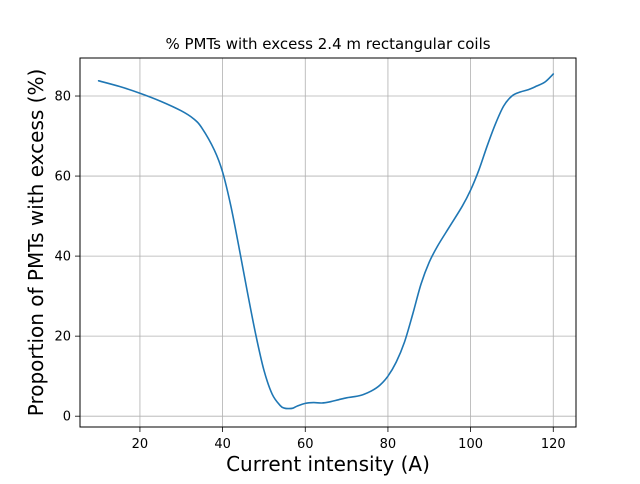 This screenshot has height=484, width=640. What do you see at coordinates (62, 257) in the screenshot?
I see `y-tick-label: 40` at bounding box center [62, 257].